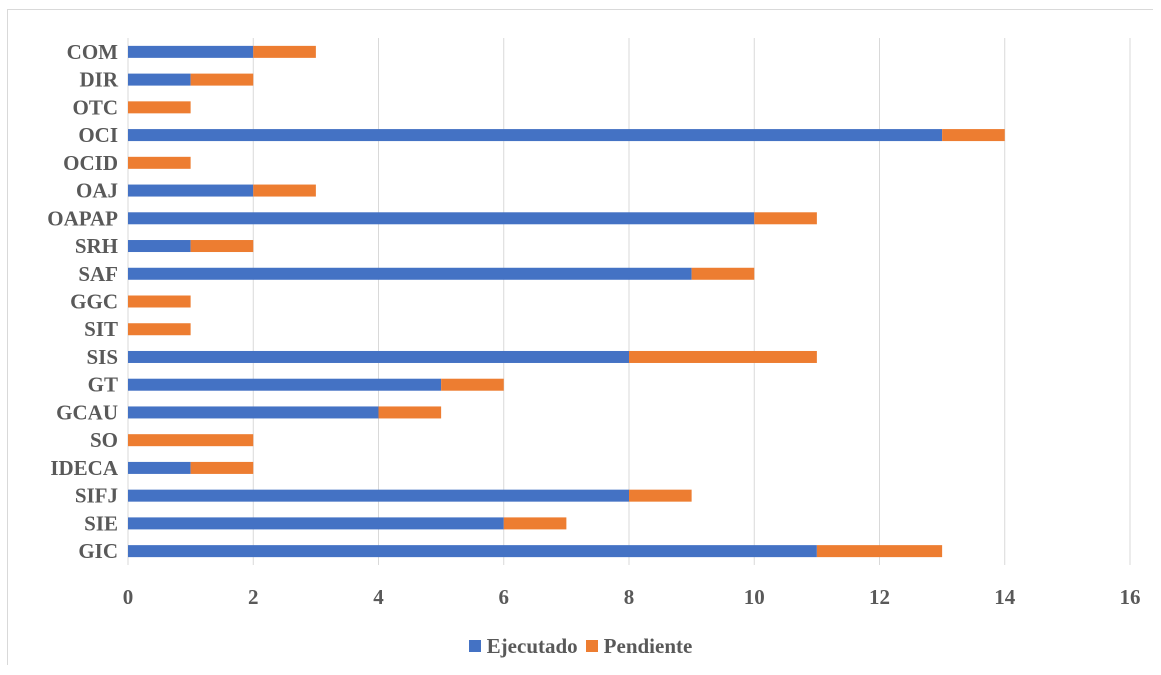 Image resolution: width=1161 pixels, height=675 pixels. What do you see at coordinates (1130, 597) in the screenshot?
I see `x-tick-label: 16` at bounding box center [1130, 597].